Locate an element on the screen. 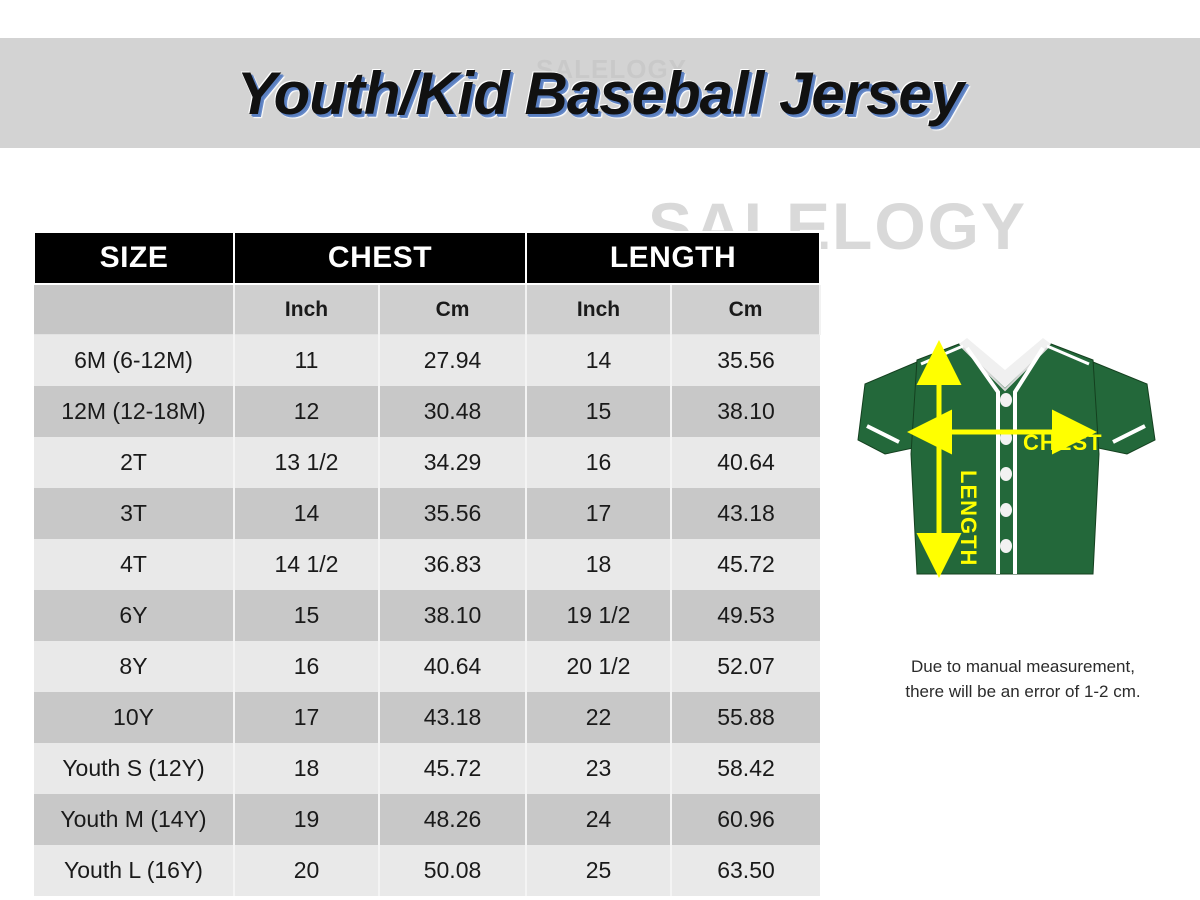 The width and height of the screenshot is (1200, 900). cell-length-cm: 38.10 is located at coordinates (746, 411).